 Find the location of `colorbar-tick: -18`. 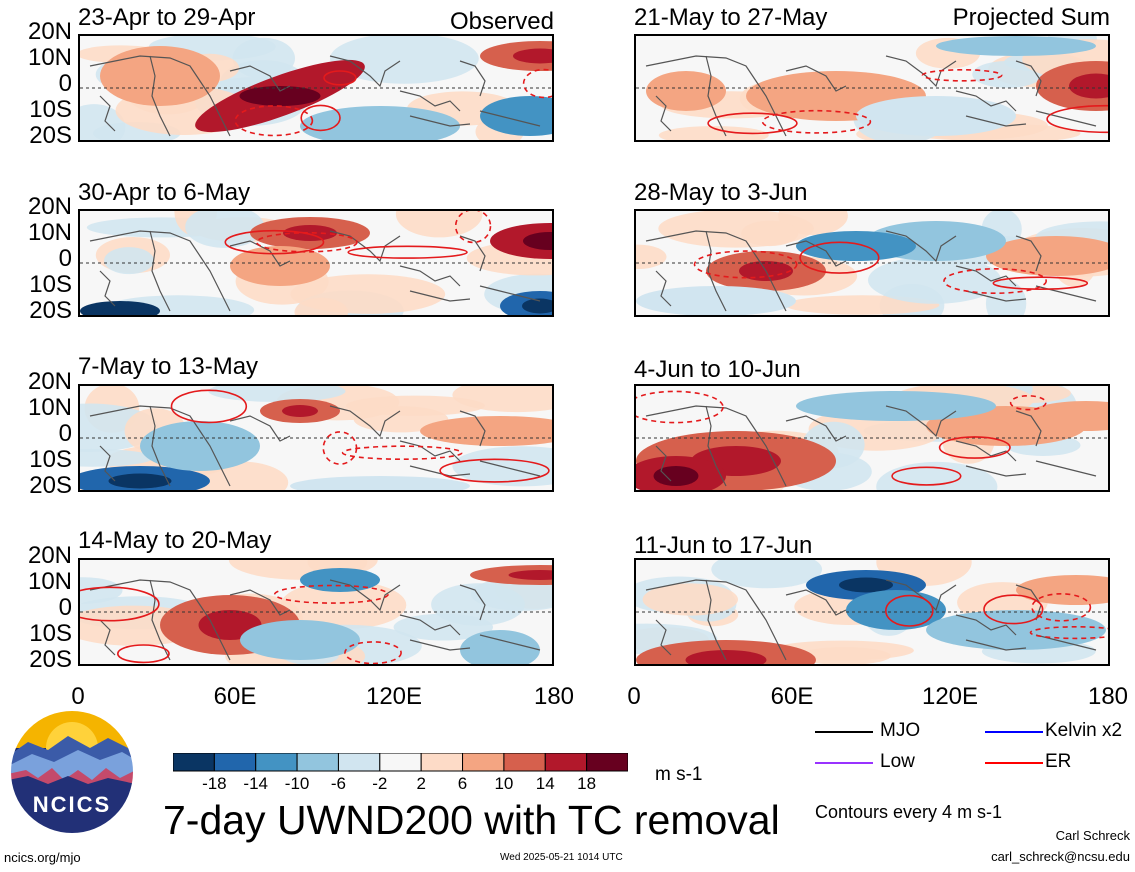

colorbar-tick: -18 is located at coordinates (214, 783).